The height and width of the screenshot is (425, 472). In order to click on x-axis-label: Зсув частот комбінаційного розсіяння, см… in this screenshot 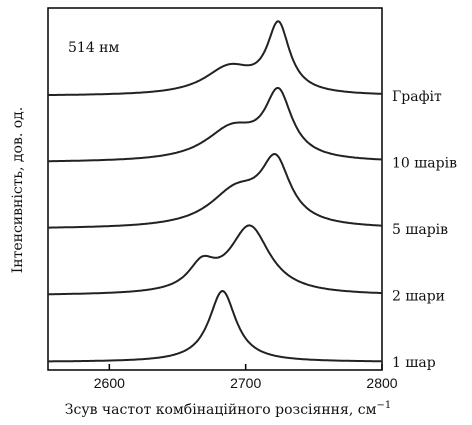, I will do `click(228, 409)`.